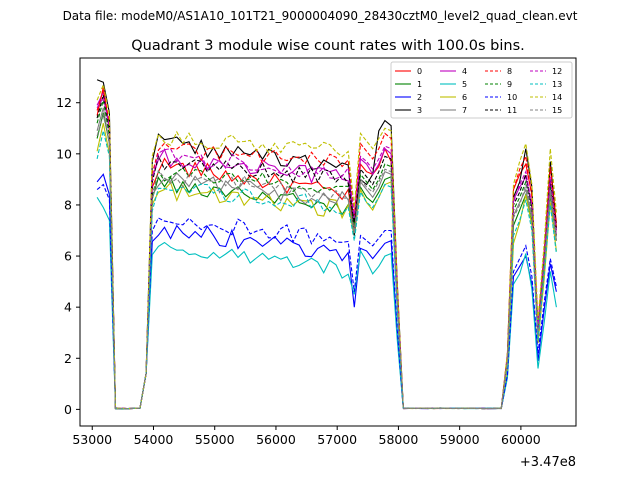  I want to click on y-tick-label: 8, so click(68, 204).